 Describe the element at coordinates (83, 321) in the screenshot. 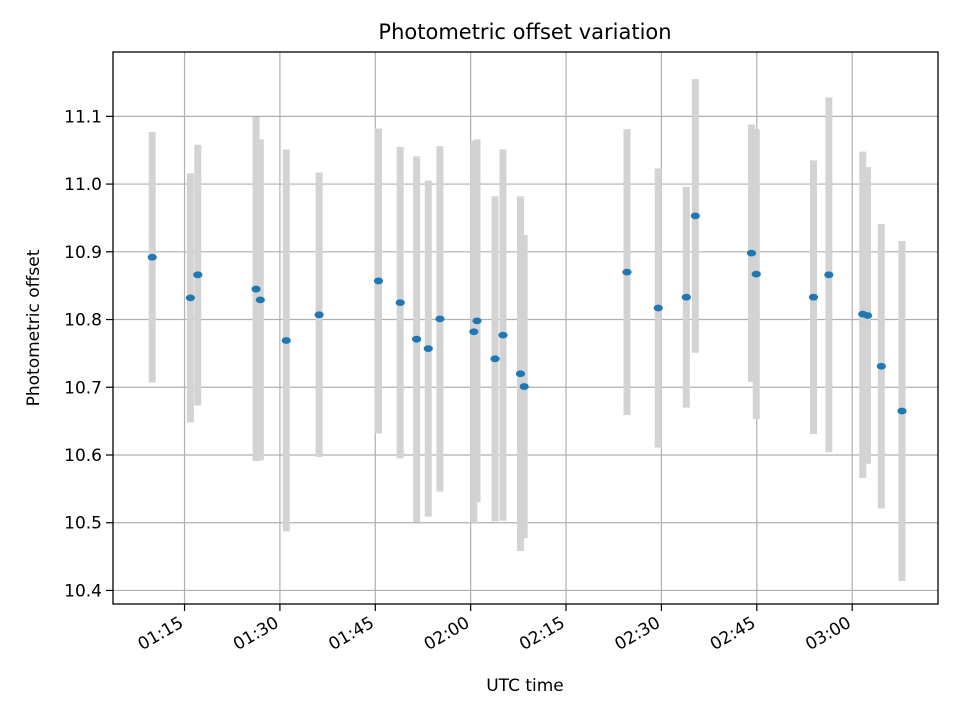

I see `y-tick-label: 10.8` at that location.